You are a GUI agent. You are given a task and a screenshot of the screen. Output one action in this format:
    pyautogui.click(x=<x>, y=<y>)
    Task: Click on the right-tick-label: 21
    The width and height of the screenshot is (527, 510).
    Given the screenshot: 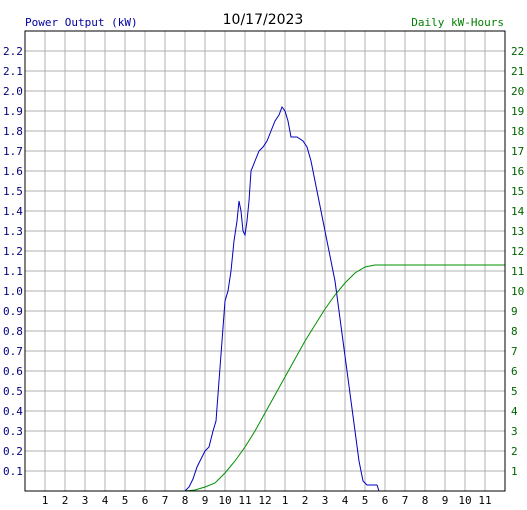 What is the action you would take?
    pyautogui.click(x=517, y=71)
    